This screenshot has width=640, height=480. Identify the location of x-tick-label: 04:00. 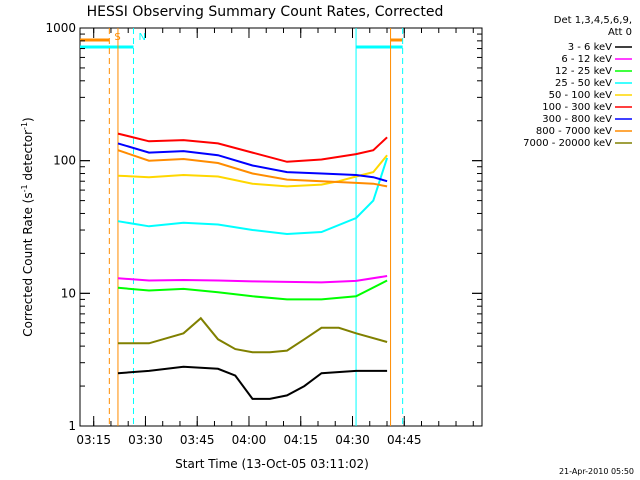
(249, 440).